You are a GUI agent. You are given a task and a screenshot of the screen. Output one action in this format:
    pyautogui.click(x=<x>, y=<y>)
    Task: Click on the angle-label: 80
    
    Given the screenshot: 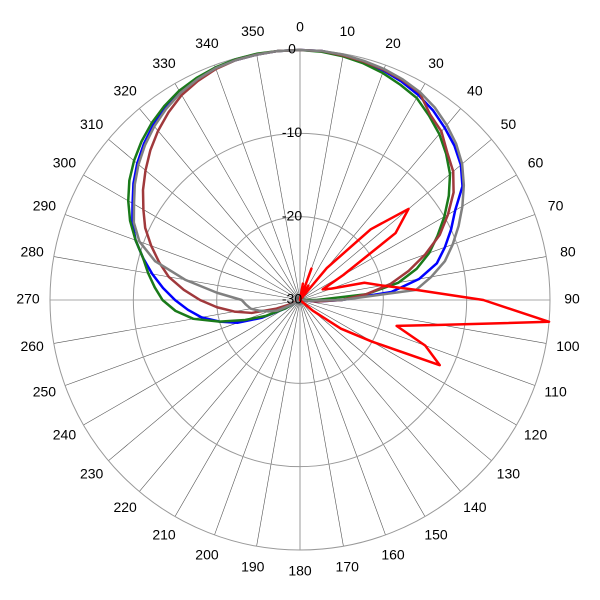 What is the action you would take?
    pyautogui.click(x=568, y=251)
    